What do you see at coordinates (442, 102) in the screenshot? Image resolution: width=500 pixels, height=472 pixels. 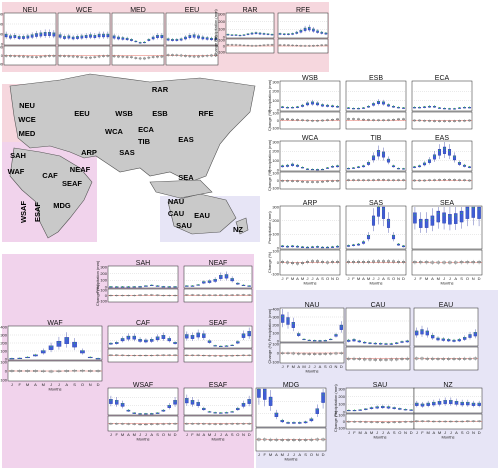 I see `chart-eca: ECA` at bounding box center [442, 102].